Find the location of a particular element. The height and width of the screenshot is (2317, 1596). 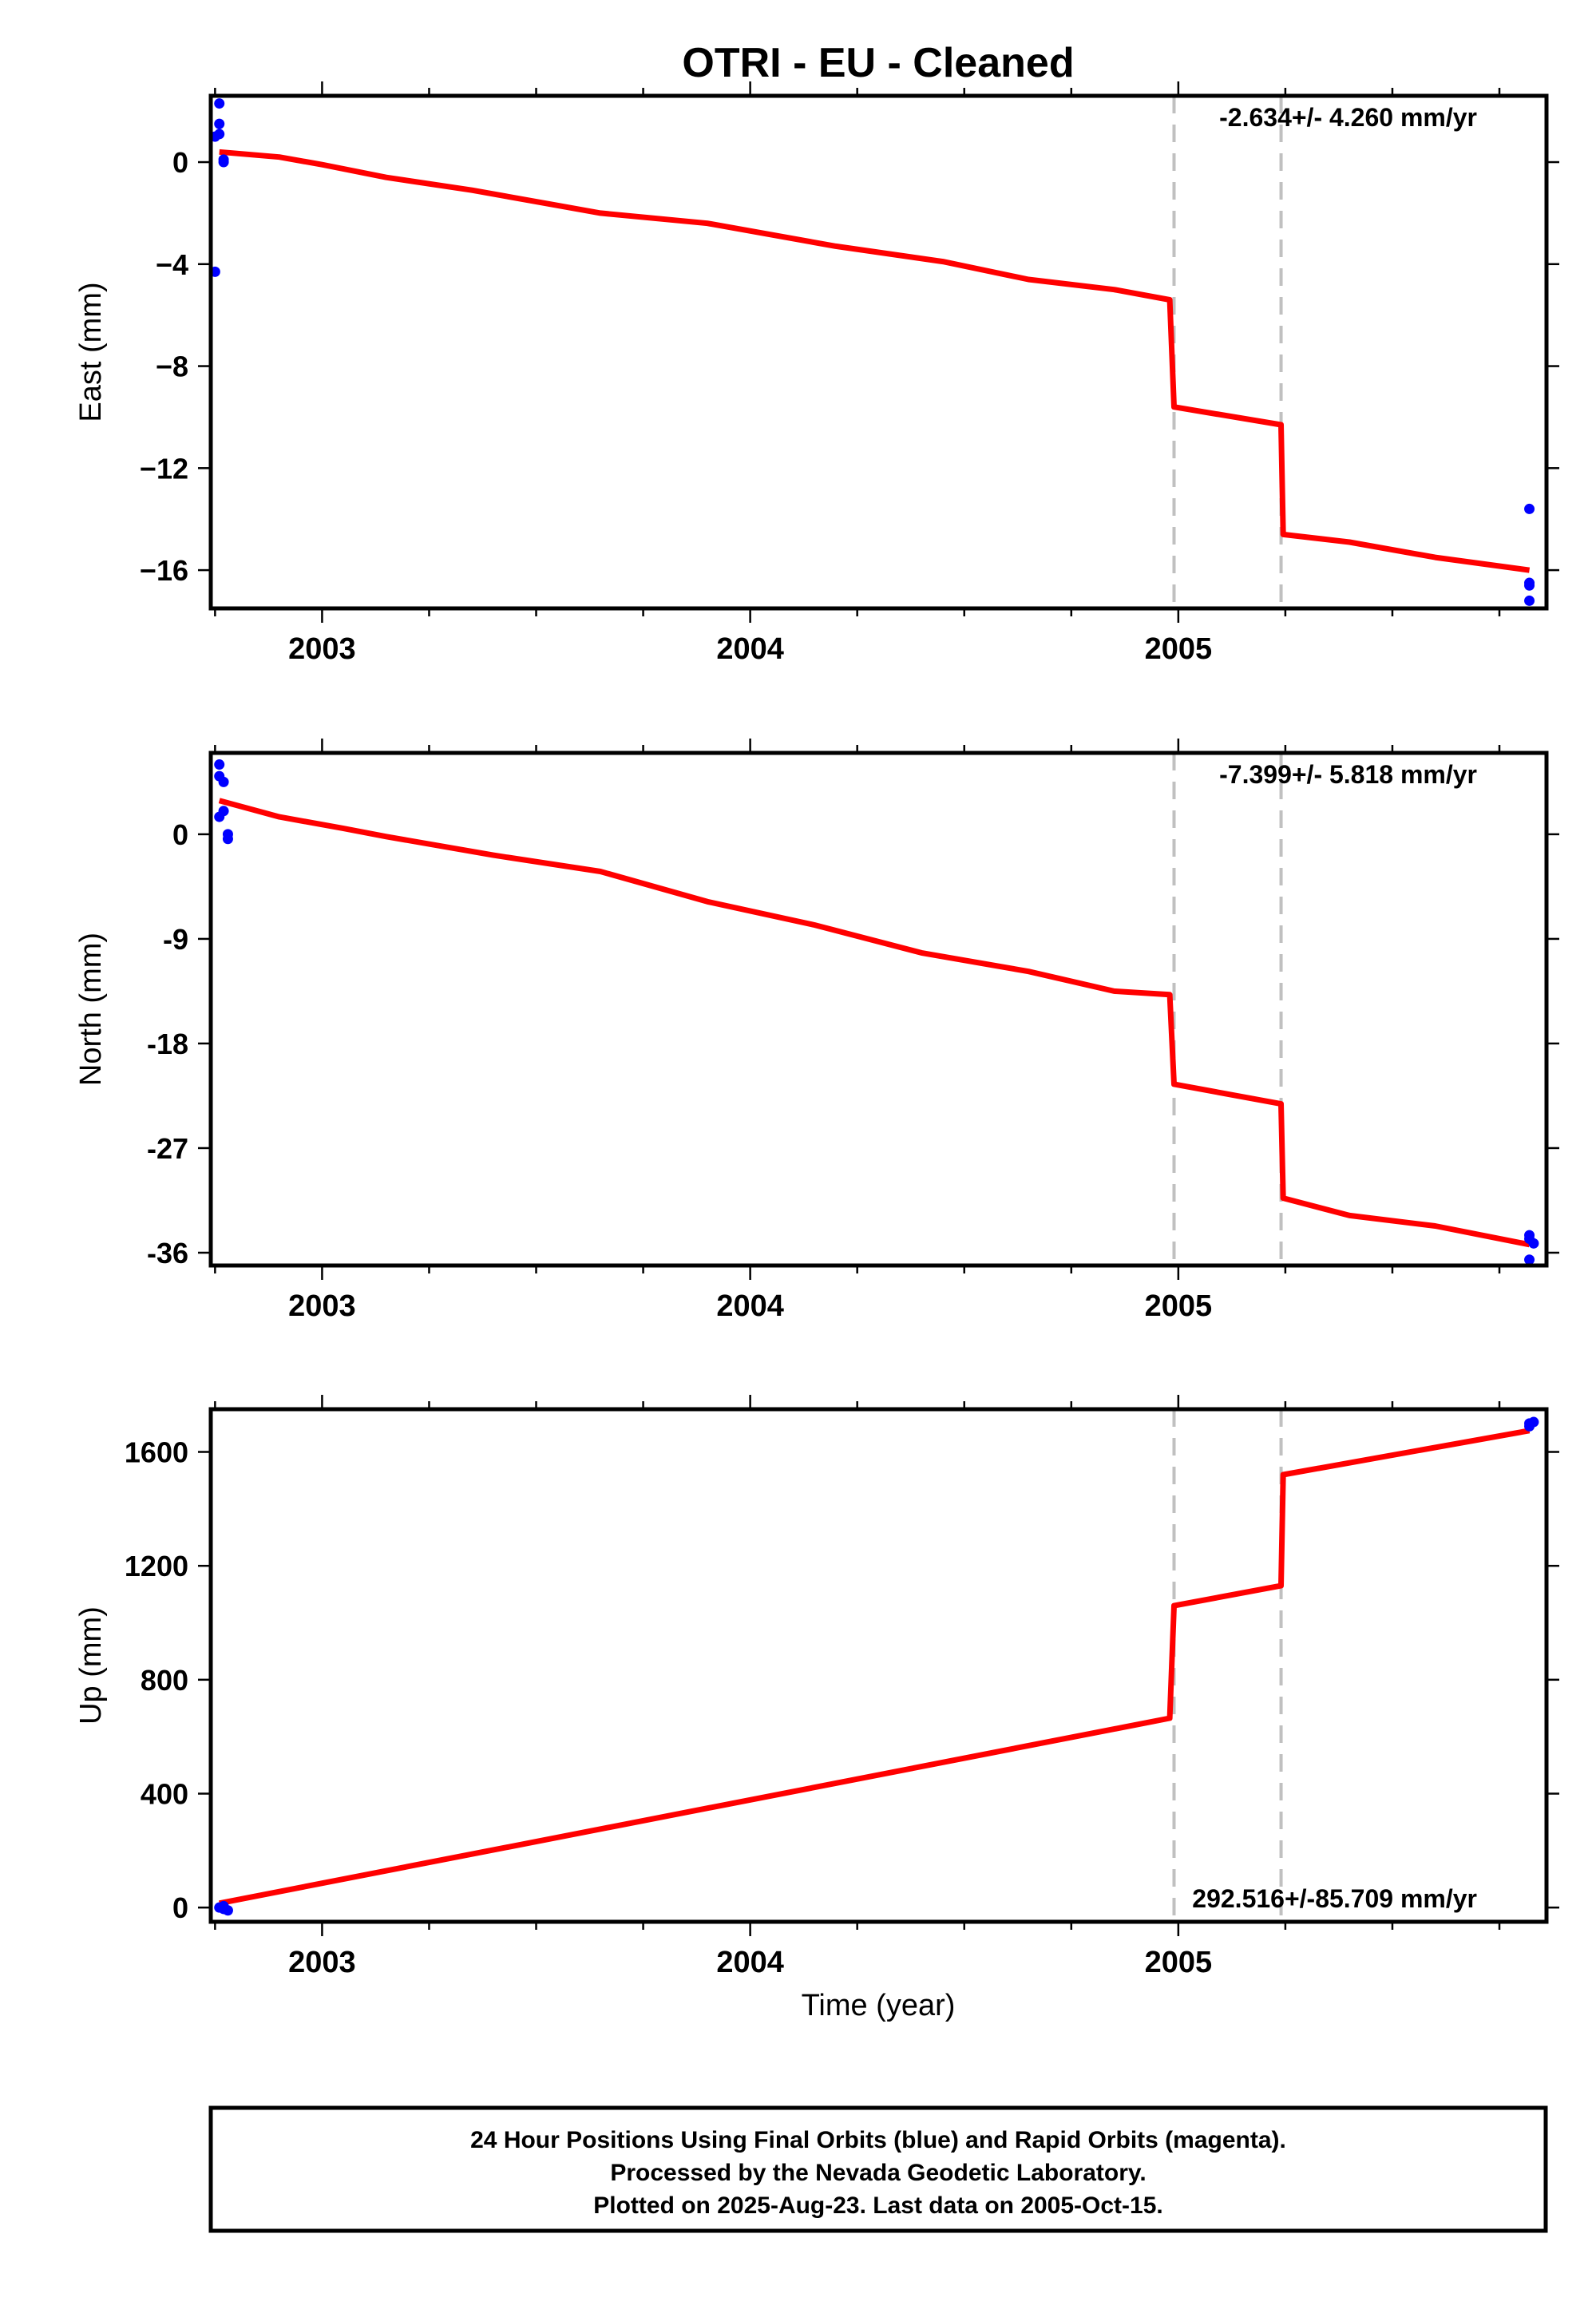

up-y-tick-label: 400 is located at coordinates (164, 1794).